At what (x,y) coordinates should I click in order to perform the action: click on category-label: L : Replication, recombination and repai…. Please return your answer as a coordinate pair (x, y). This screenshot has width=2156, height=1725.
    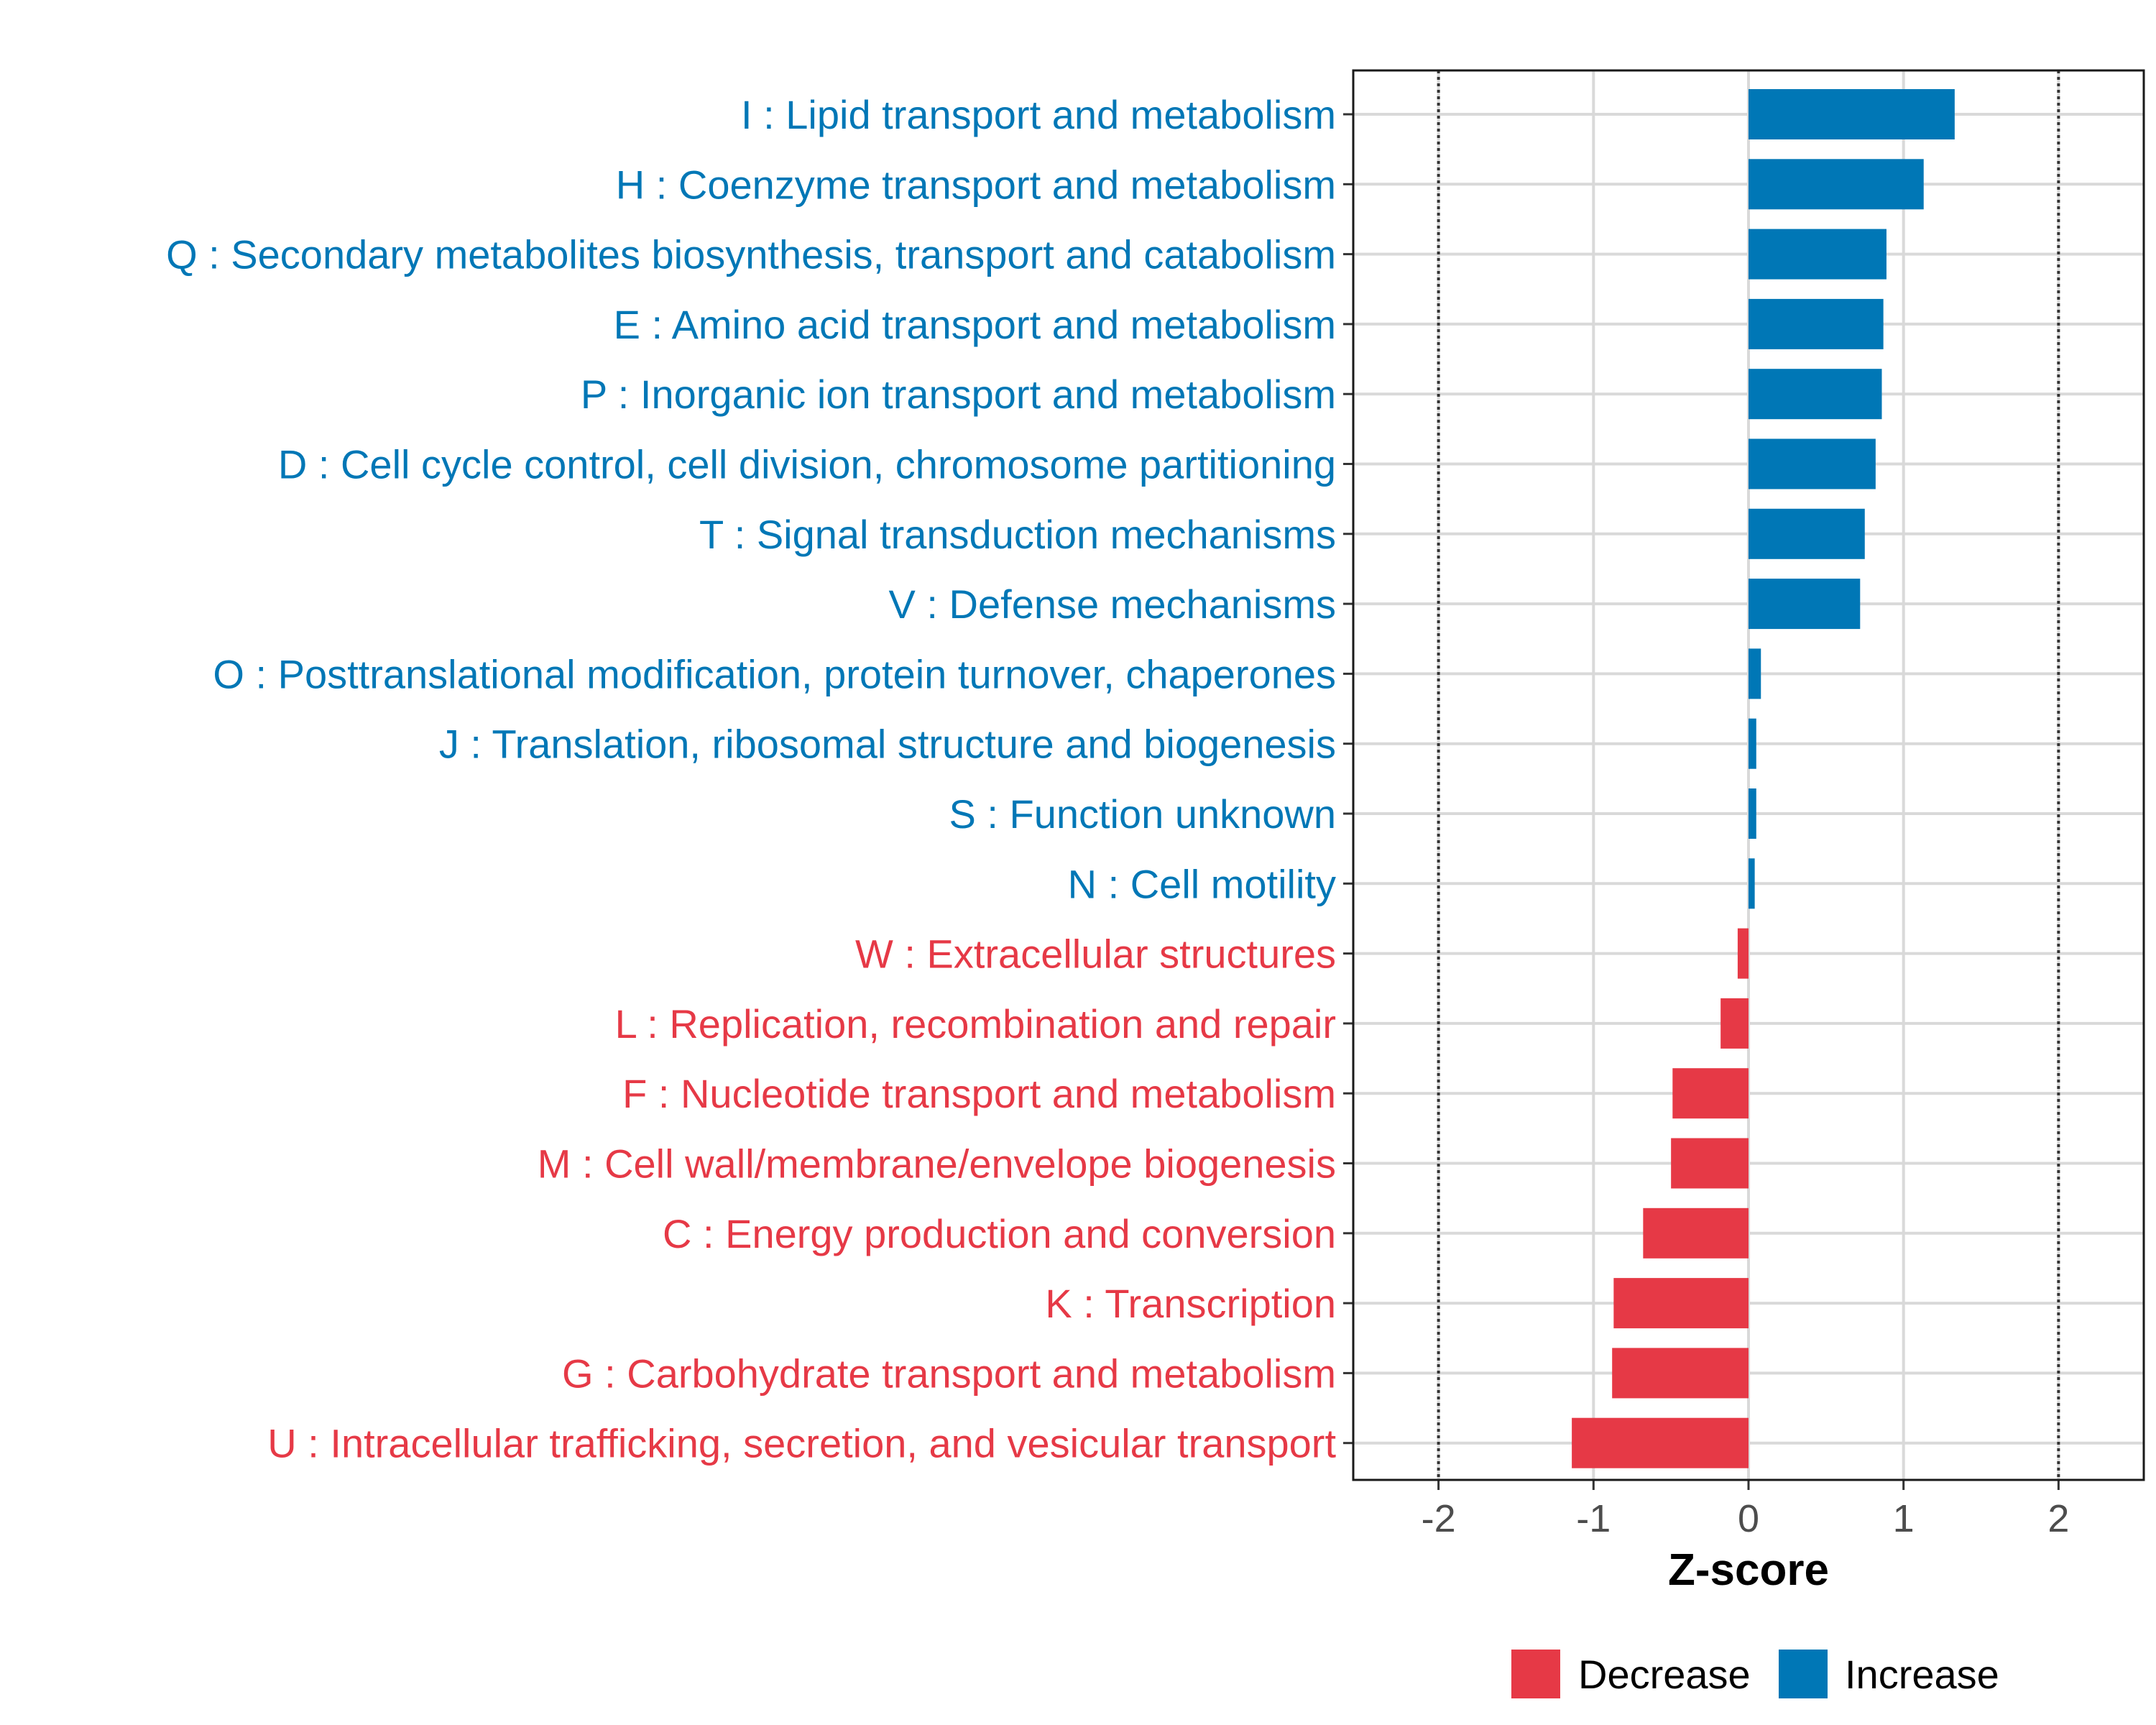
    Looking at the image, I should click on (975, 1023).